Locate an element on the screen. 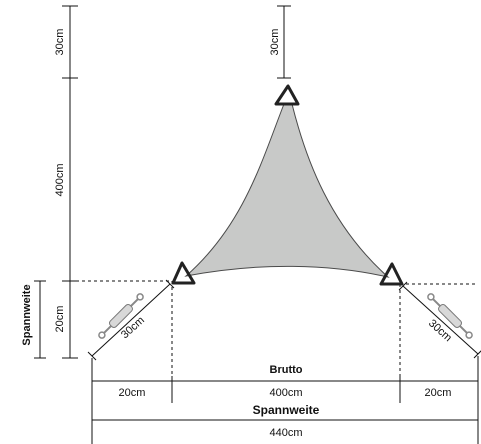 This screenshot has height=444, width=481. label-left-top: 30cm is located at coordinates (60, 42).